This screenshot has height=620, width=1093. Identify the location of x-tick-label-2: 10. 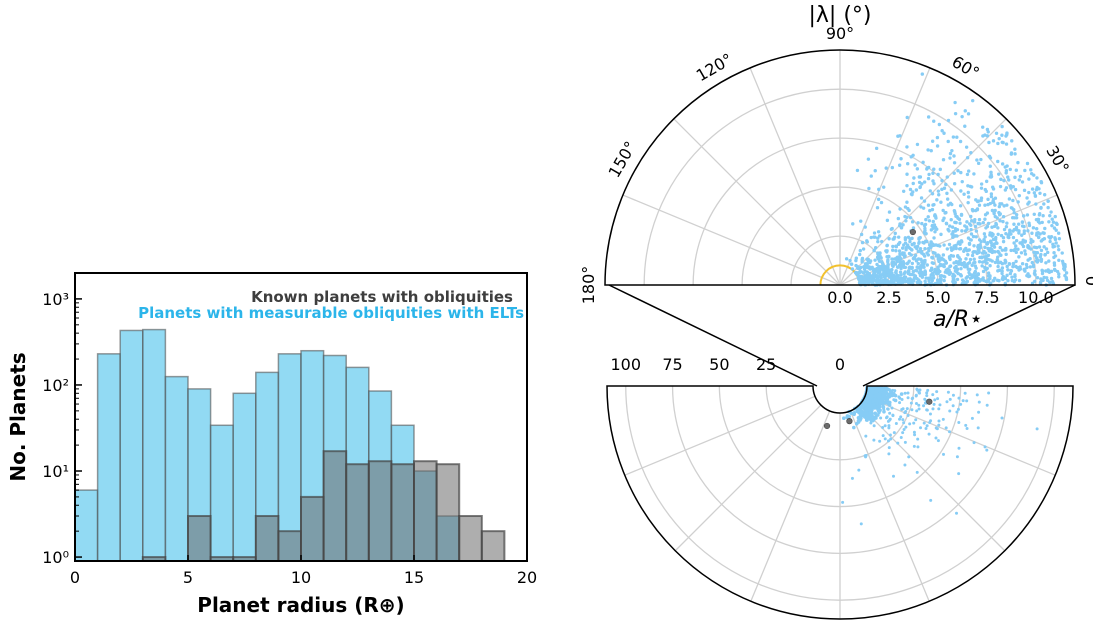
(301, 577).